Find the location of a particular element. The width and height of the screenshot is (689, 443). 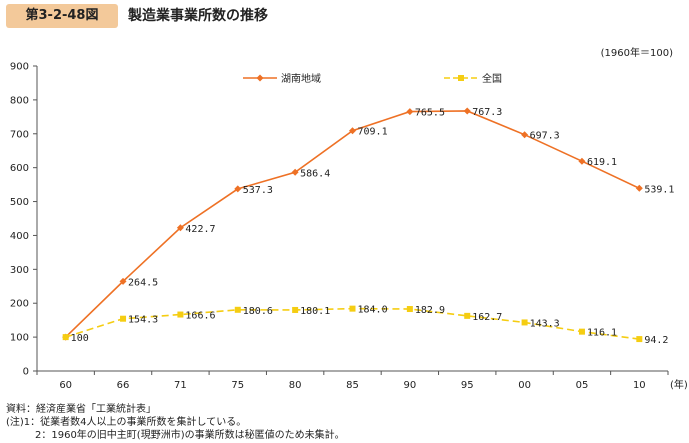

note-1: (注)1：従業者数4人以上の事業所数を集計している。 is located at coordinates (126, 422).